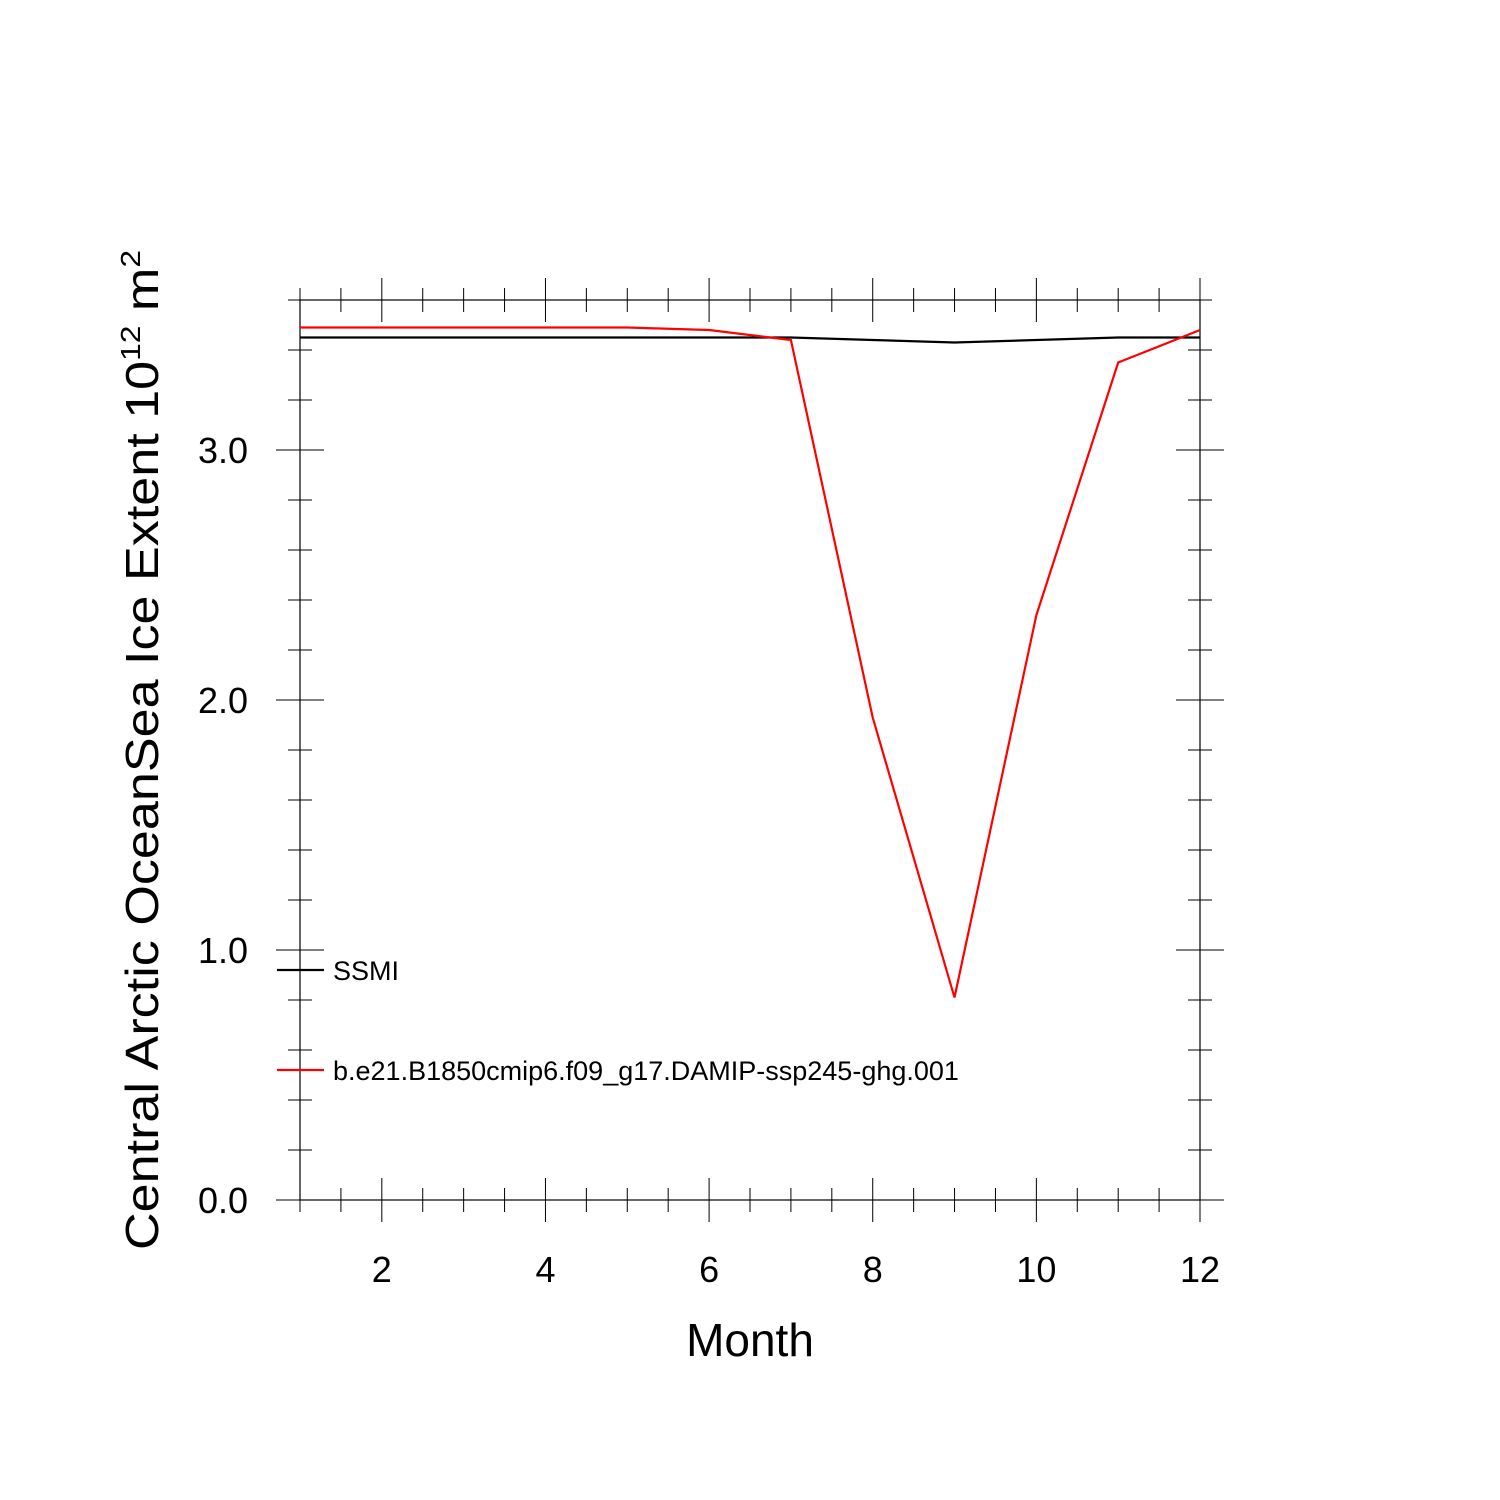 The width and height of the screenshot is (1500, 1500). Describe the element at coordinates (796, 1269) in the screenshot. I see `x-tick-labels: 2 4 6 8 10 12` at that location.